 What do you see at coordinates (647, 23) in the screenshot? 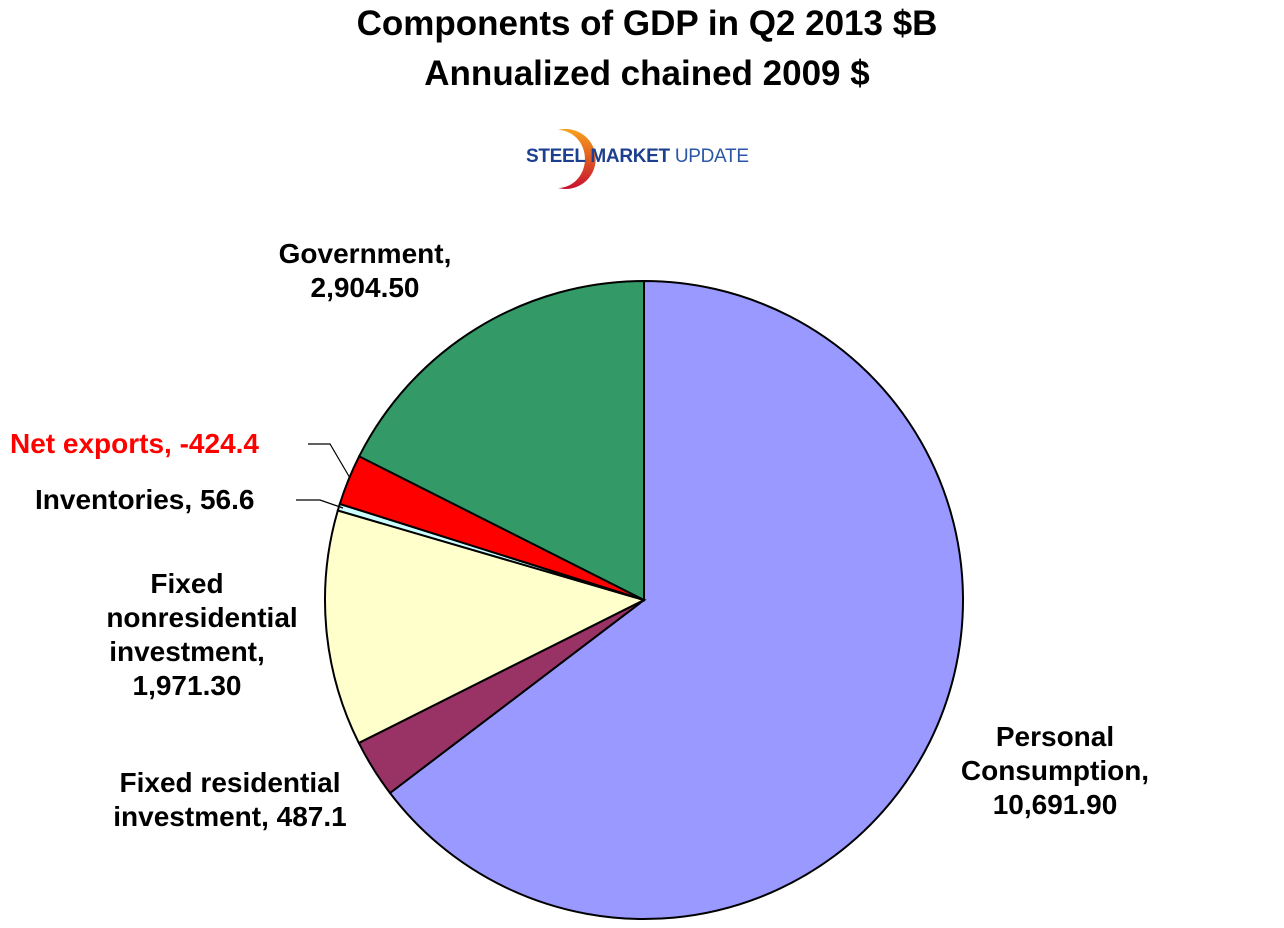
I see `chart-title: Components of GDP in Q2 2013 $B` at bounding box center [647, 23].